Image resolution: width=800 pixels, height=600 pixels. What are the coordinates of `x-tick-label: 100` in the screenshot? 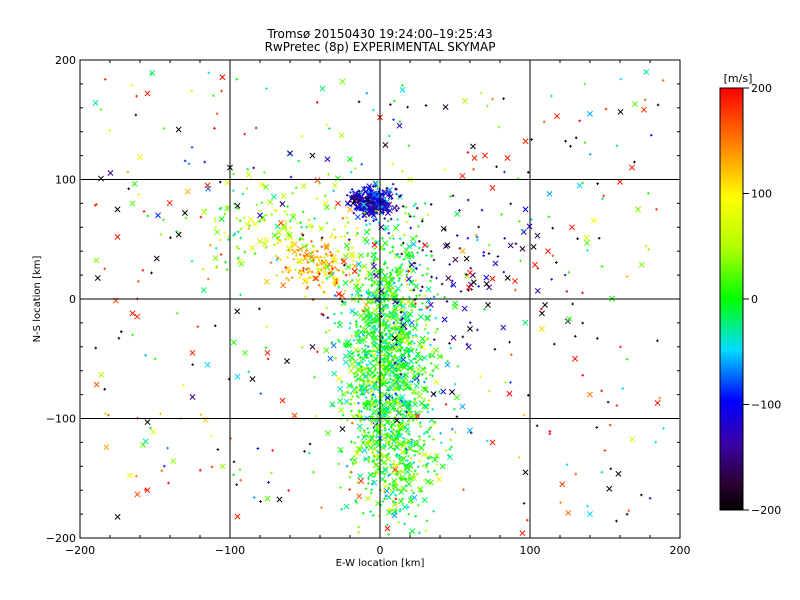 It's located at (530, 550).